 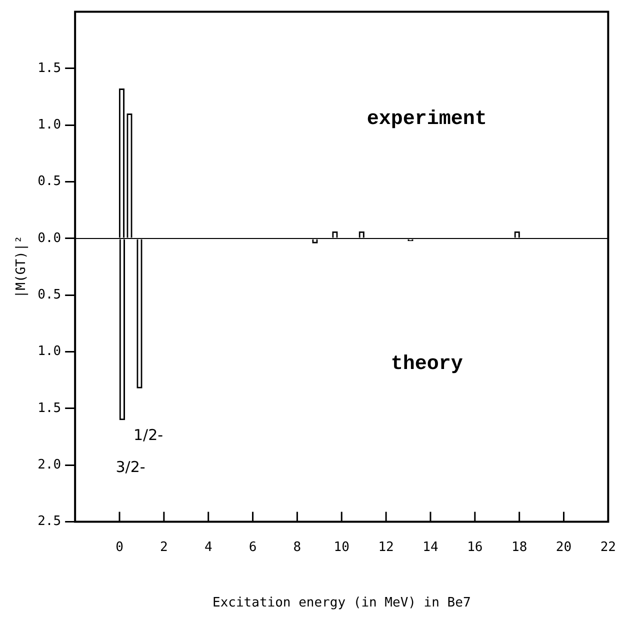 What do you see at coordinates (50, 238) in the screenshot?
I see `y-tick-label: 0.0` at bounding box center [50, 238].